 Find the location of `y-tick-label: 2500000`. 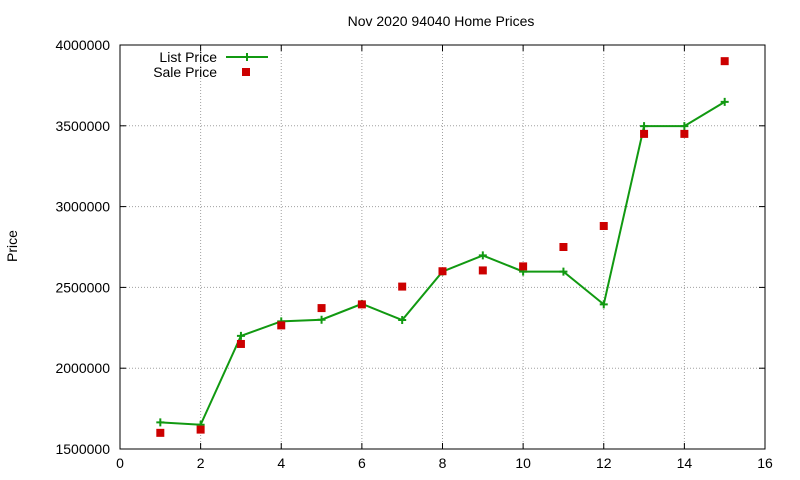

y-tick-label: 2500000 is located at coordinates (82, 287).